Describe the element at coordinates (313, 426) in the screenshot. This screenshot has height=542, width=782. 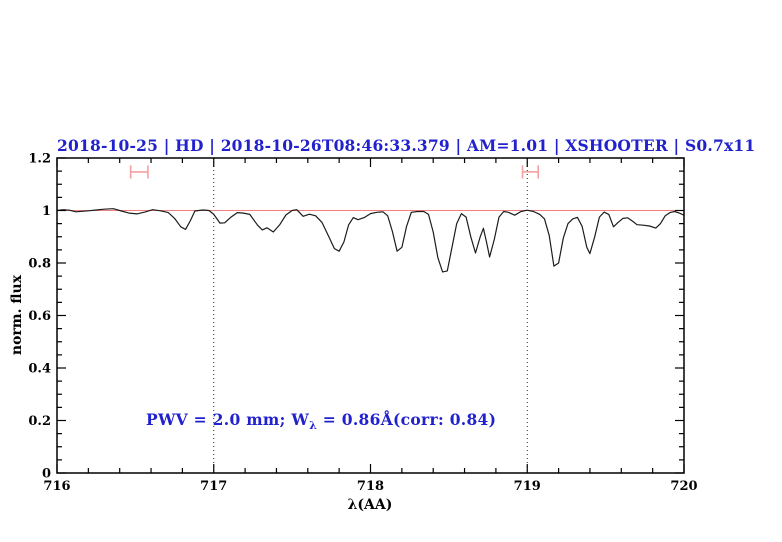
I see `pwv-annotation-subscript: λ` at that location.